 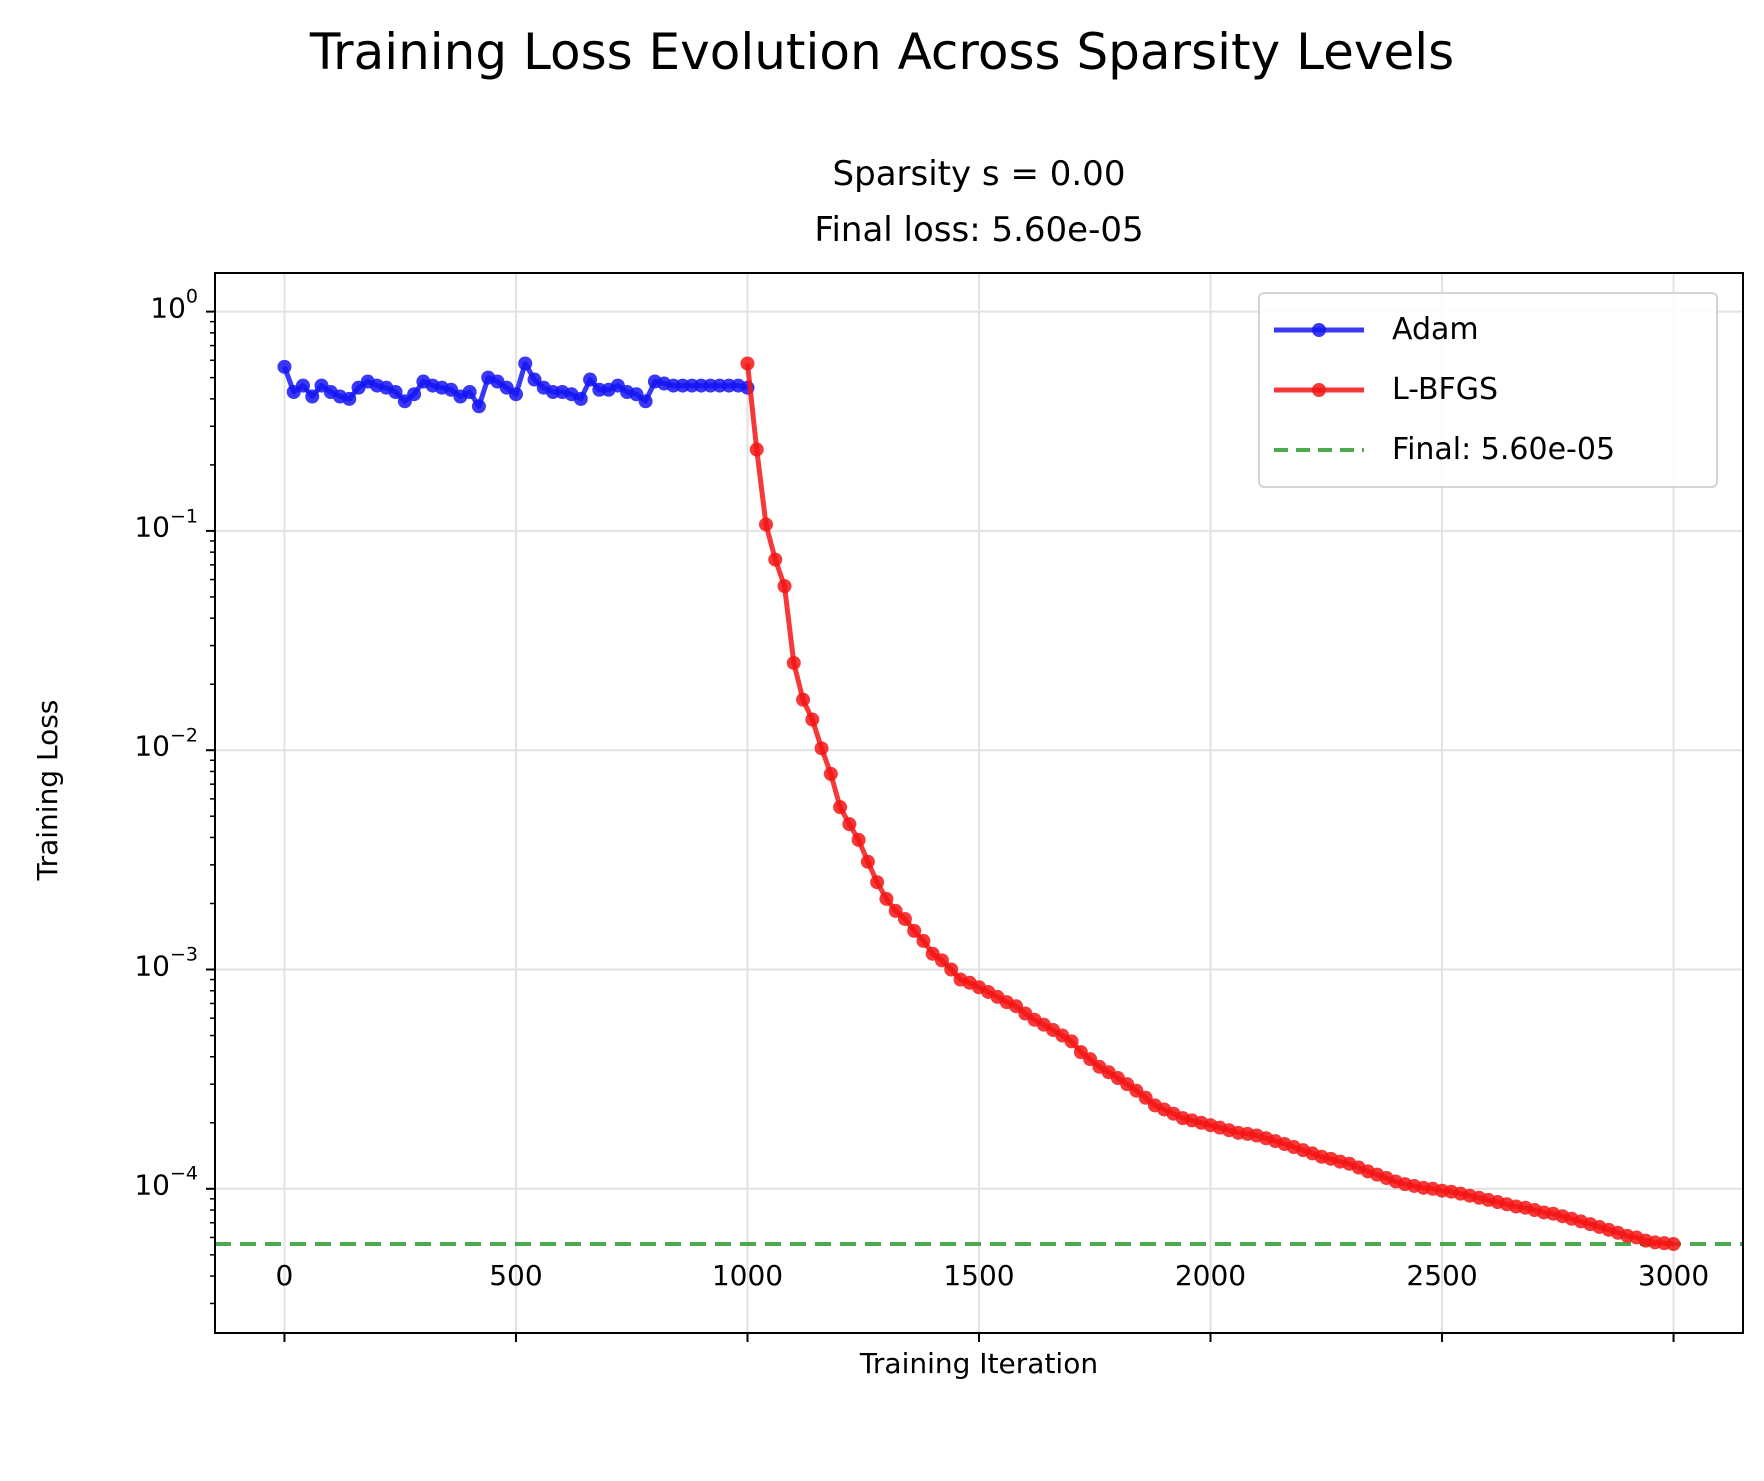 I want to click on legend-swatch-adam, so click(x=1319, y=330).